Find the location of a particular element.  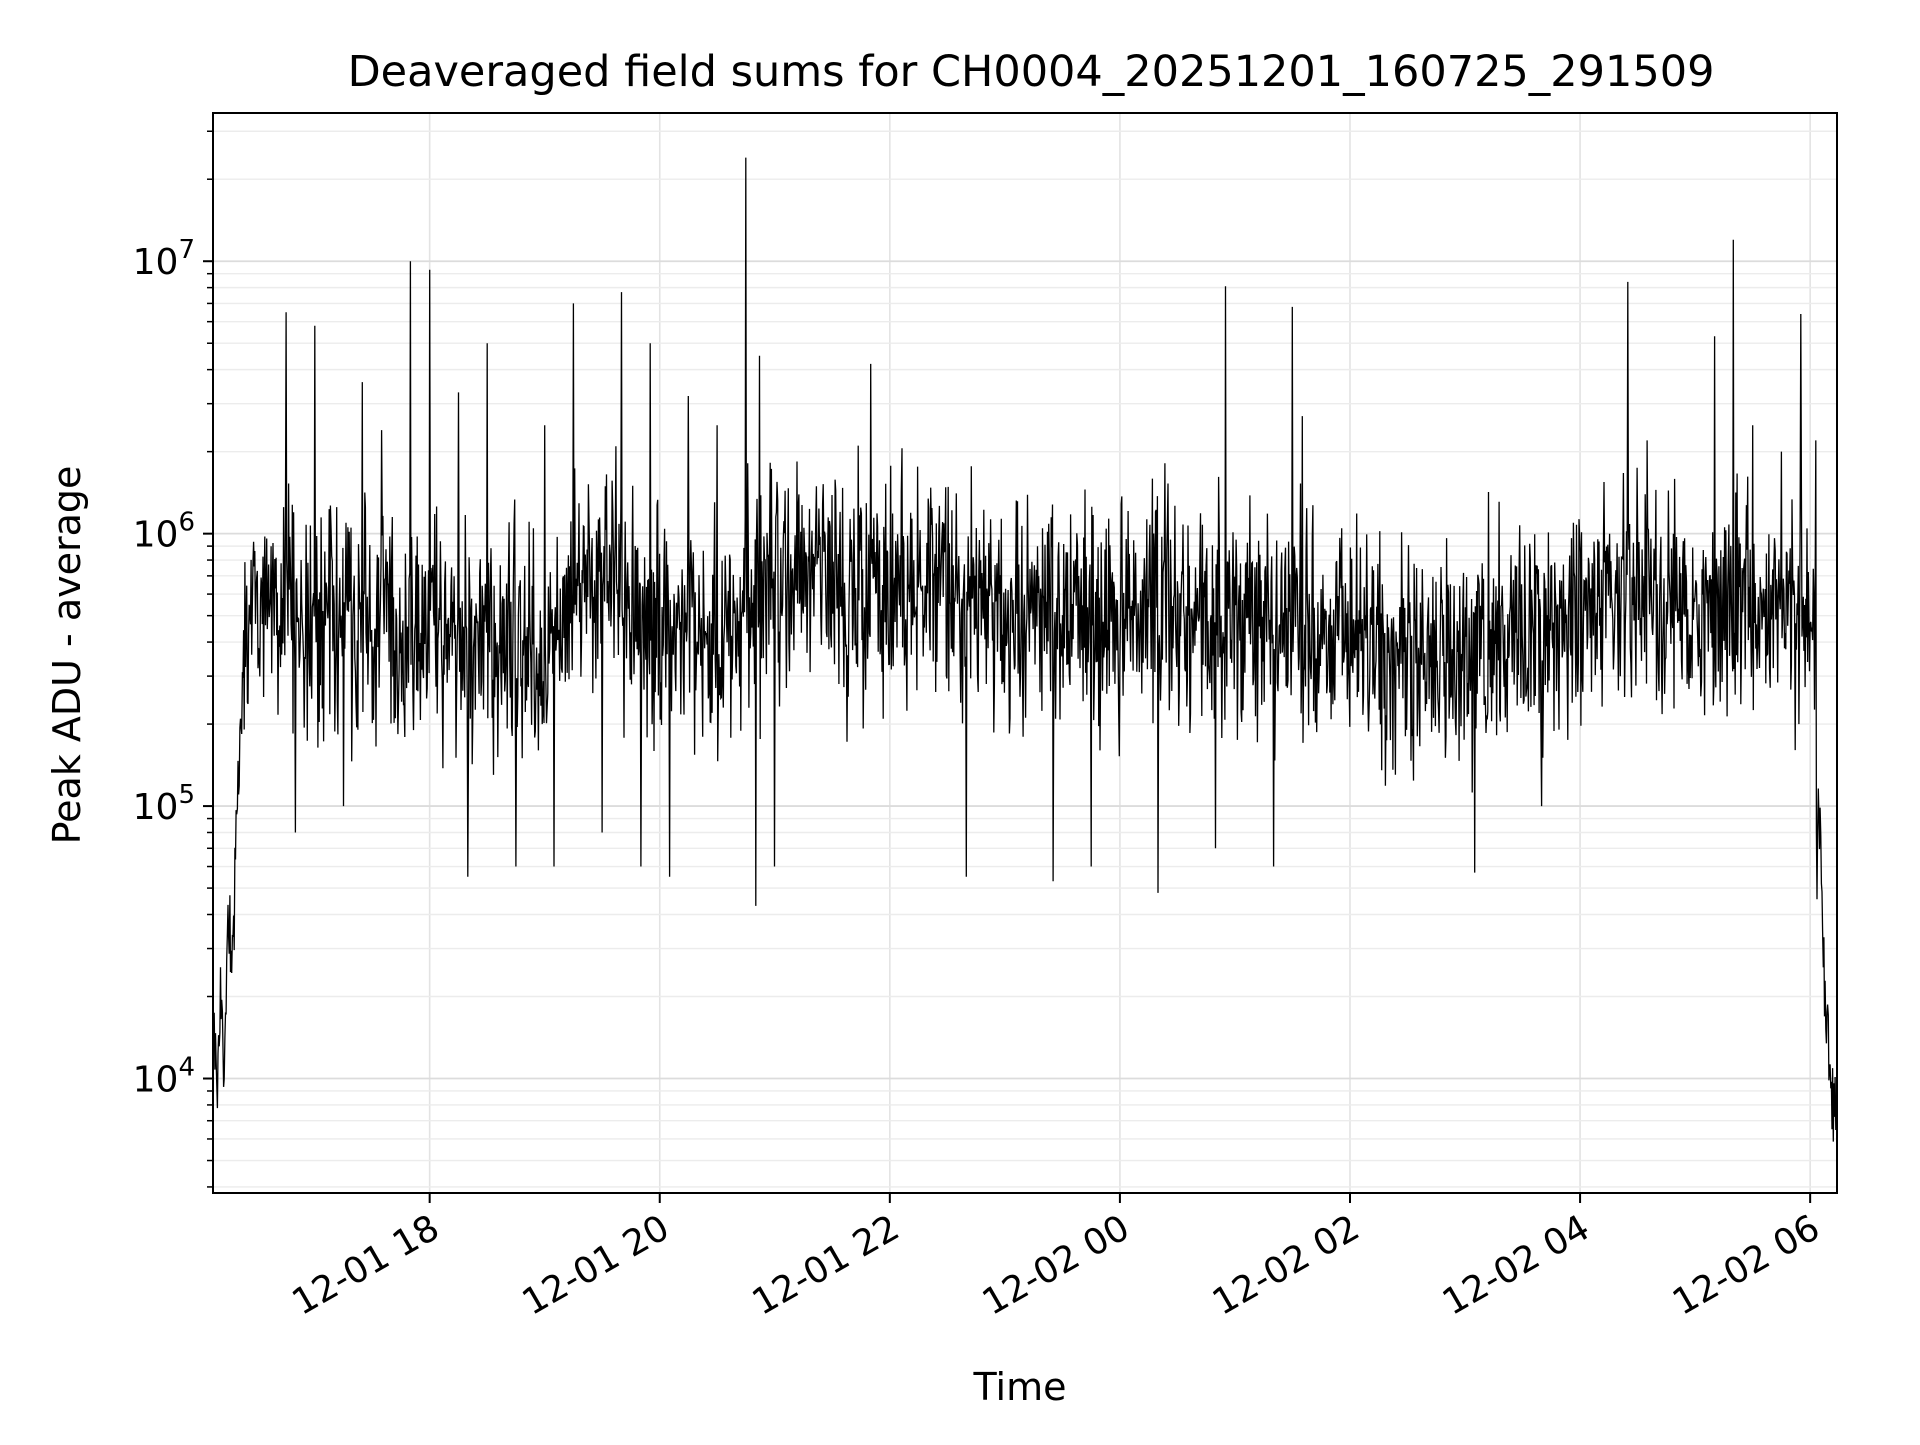

x-axis-label: Time is located at coordinates (1020, 1387).